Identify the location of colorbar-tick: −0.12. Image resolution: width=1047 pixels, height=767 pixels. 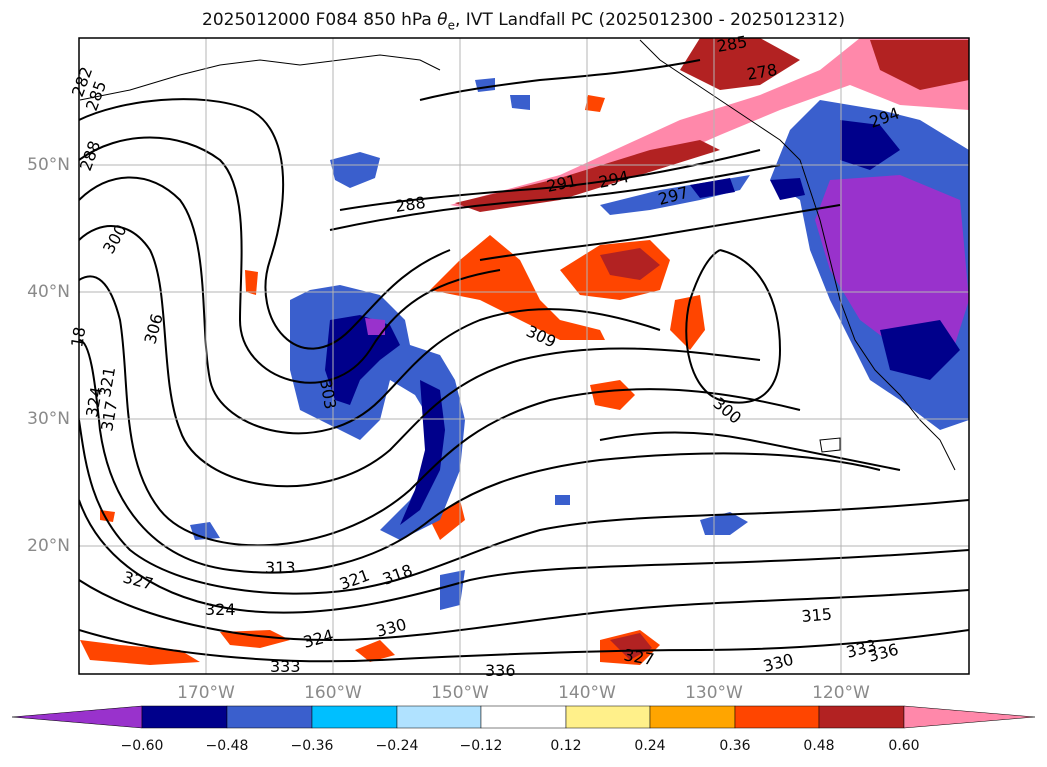
(481, 746).